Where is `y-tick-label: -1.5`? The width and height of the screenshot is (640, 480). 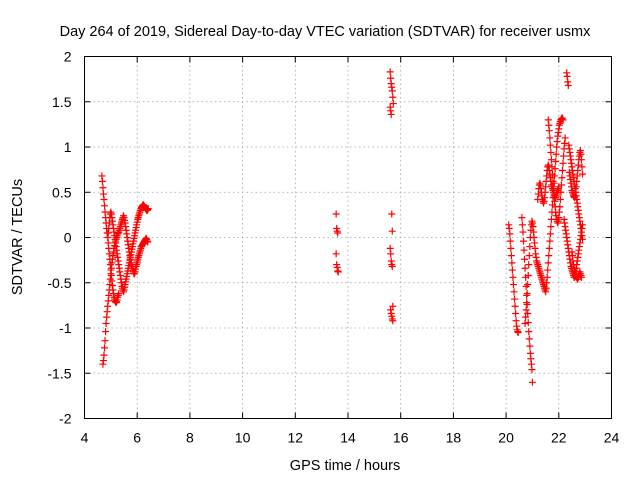
y-tick-label: -1.5 is located at coordinates (59, 373).